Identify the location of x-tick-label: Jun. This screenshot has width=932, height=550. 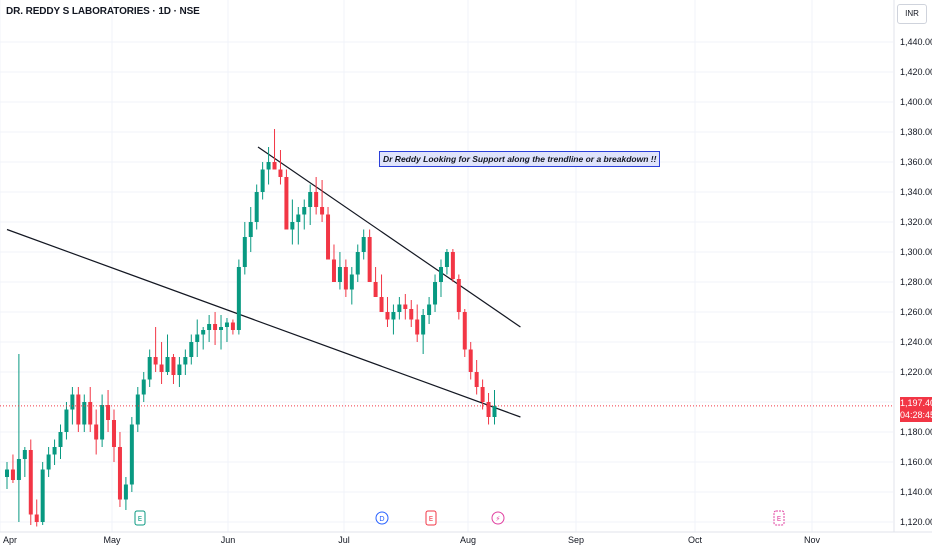
(228, 540).